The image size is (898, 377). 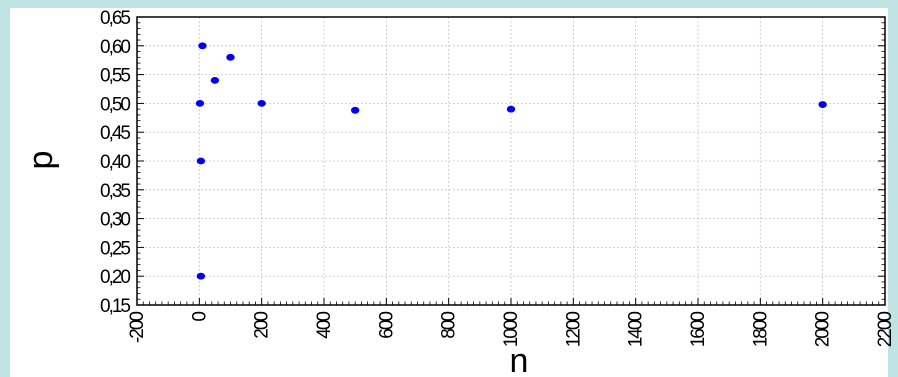 I want to click on y-tick-label: 0,65, so click(x=115, y=18).